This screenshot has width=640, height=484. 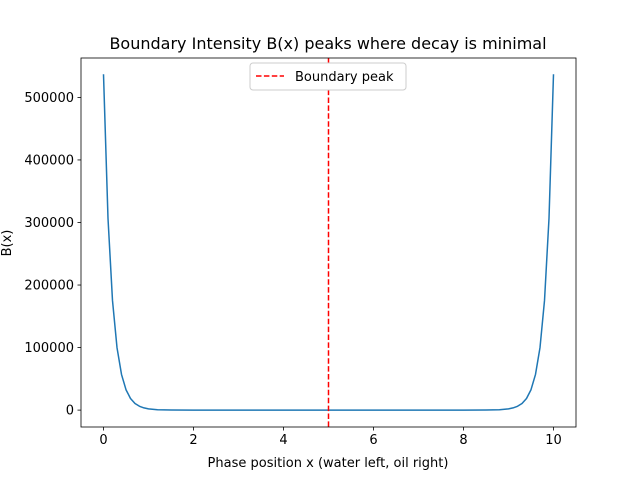 What do you see at coordinates (330, 437) in the screenshot?
I see `x-axis: 0 2 4 6 8 10` at bounding box center [330, 437].